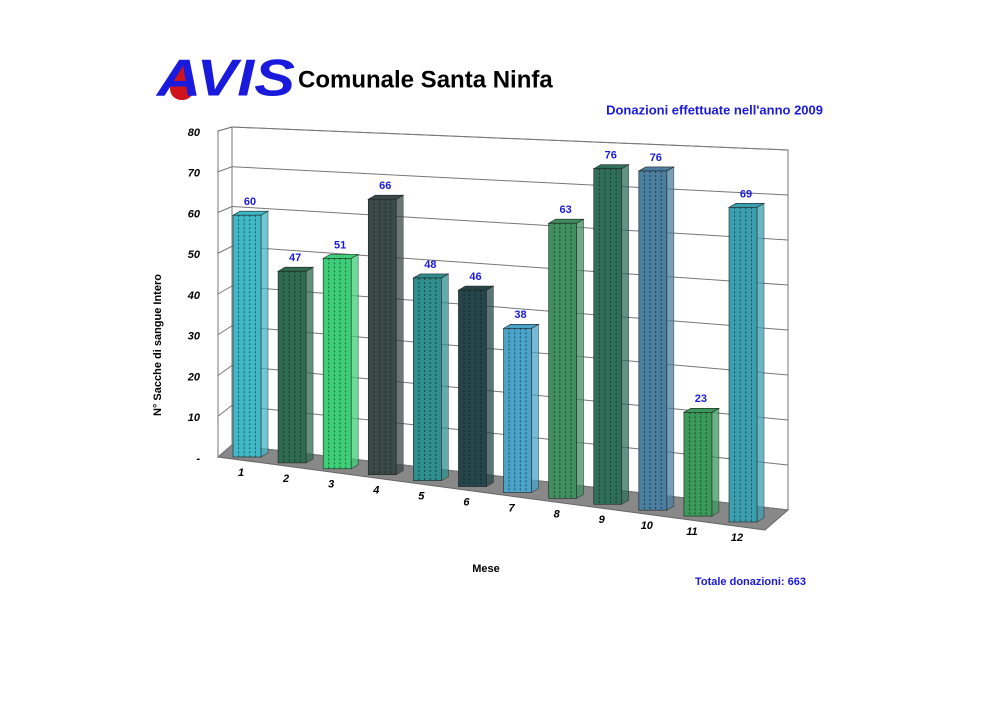 Image resolution: width=1000 pixels, height=707 pixels. I want to click on y-tick-label: 20, so click(194, 377).